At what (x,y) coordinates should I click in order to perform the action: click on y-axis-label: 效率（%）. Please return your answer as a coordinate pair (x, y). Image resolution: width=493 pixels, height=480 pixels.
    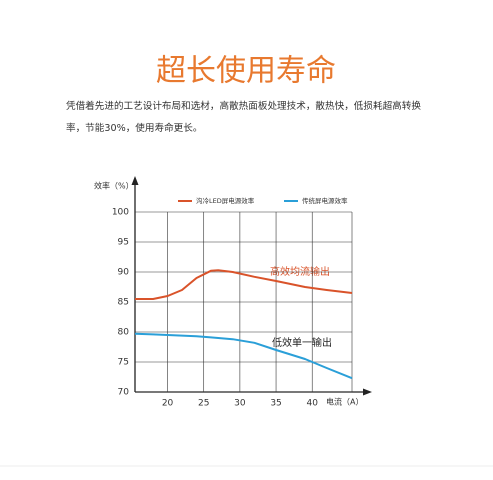
    Looking at the image, I should click on (114, 186).